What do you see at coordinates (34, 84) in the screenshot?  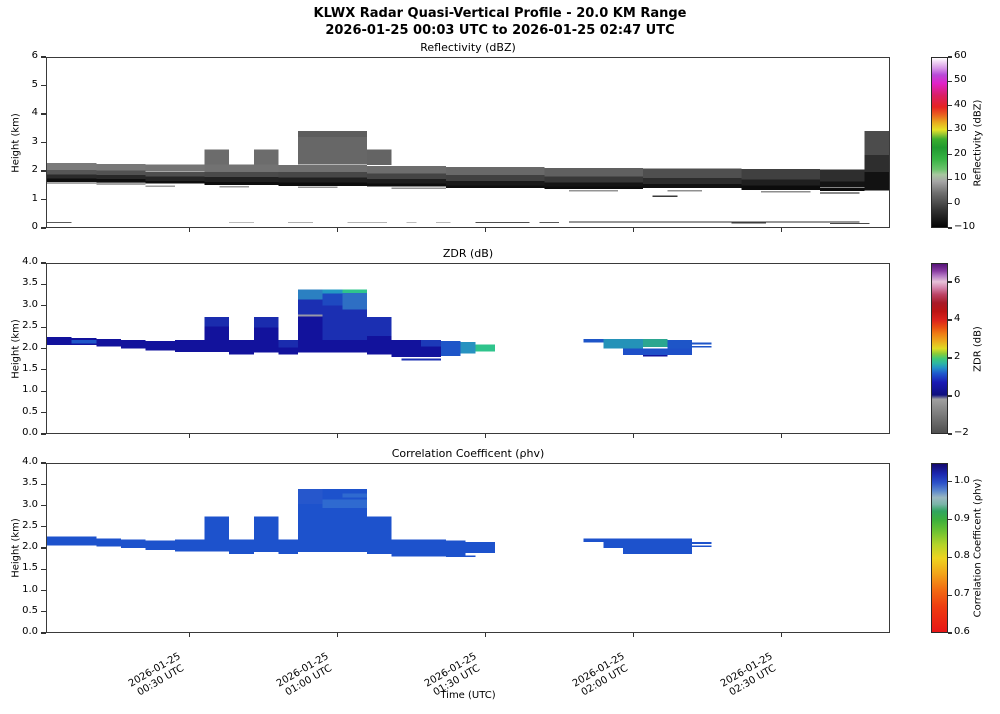 I see `y-tick-label: 5` at bounding box center [34, 84].